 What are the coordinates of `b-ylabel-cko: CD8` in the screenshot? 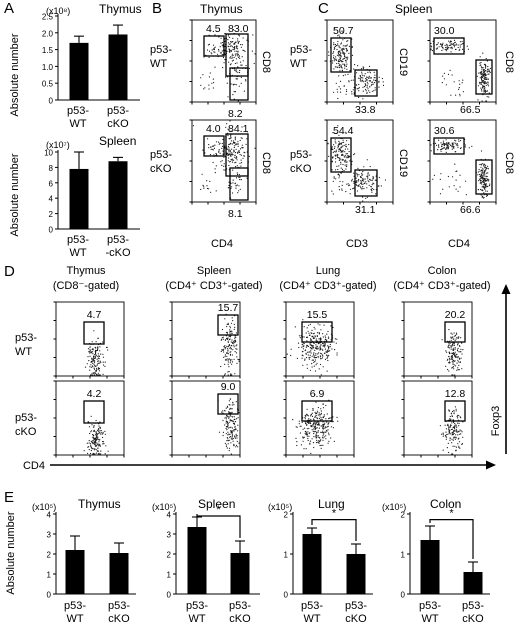 It's located at (266, 163).